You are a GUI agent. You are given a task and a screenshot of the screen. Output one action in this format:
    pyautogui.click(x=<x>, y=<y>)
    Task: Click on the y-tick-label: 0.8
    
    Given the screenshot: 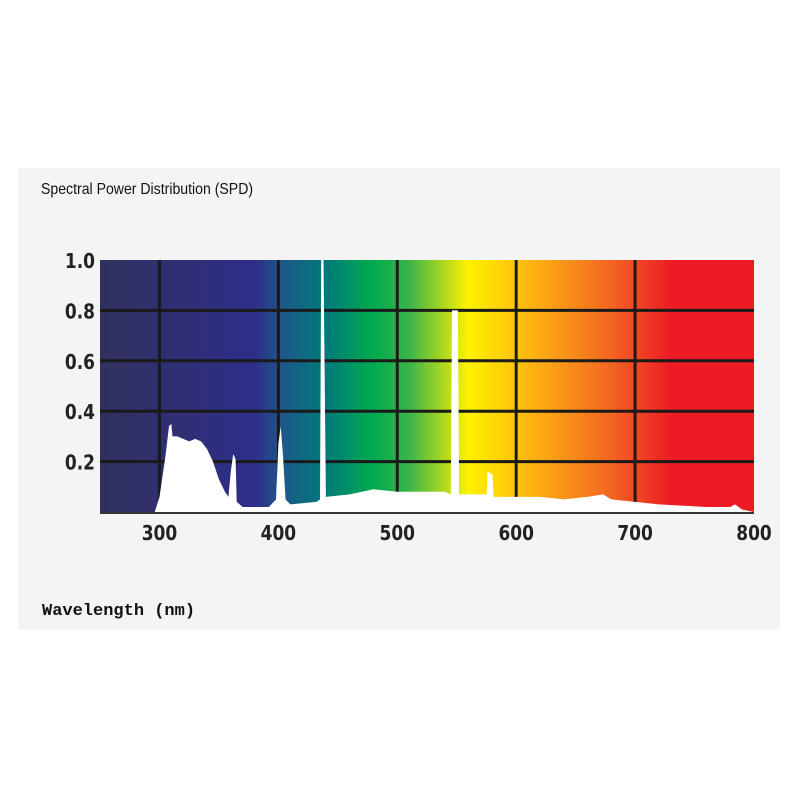 What is the action you would take?
    pyautogui.click(x=80, y=312)
    